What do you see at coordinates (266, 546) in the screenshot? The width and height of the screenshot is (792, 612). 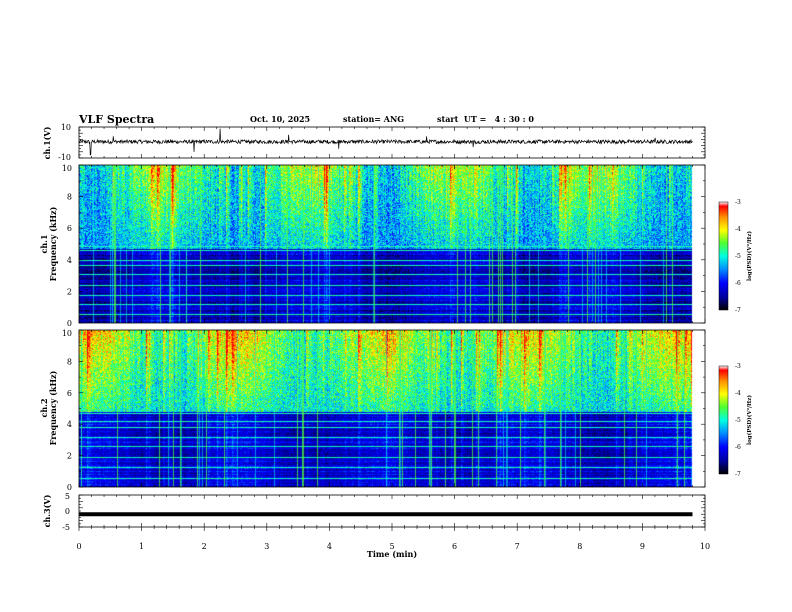 I see `x-tick-label: 3` at bounding box center [266, 546].